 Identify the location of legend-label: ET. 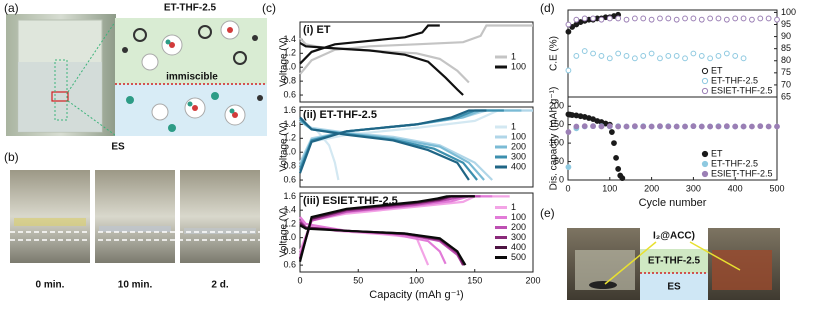
(717, 153).